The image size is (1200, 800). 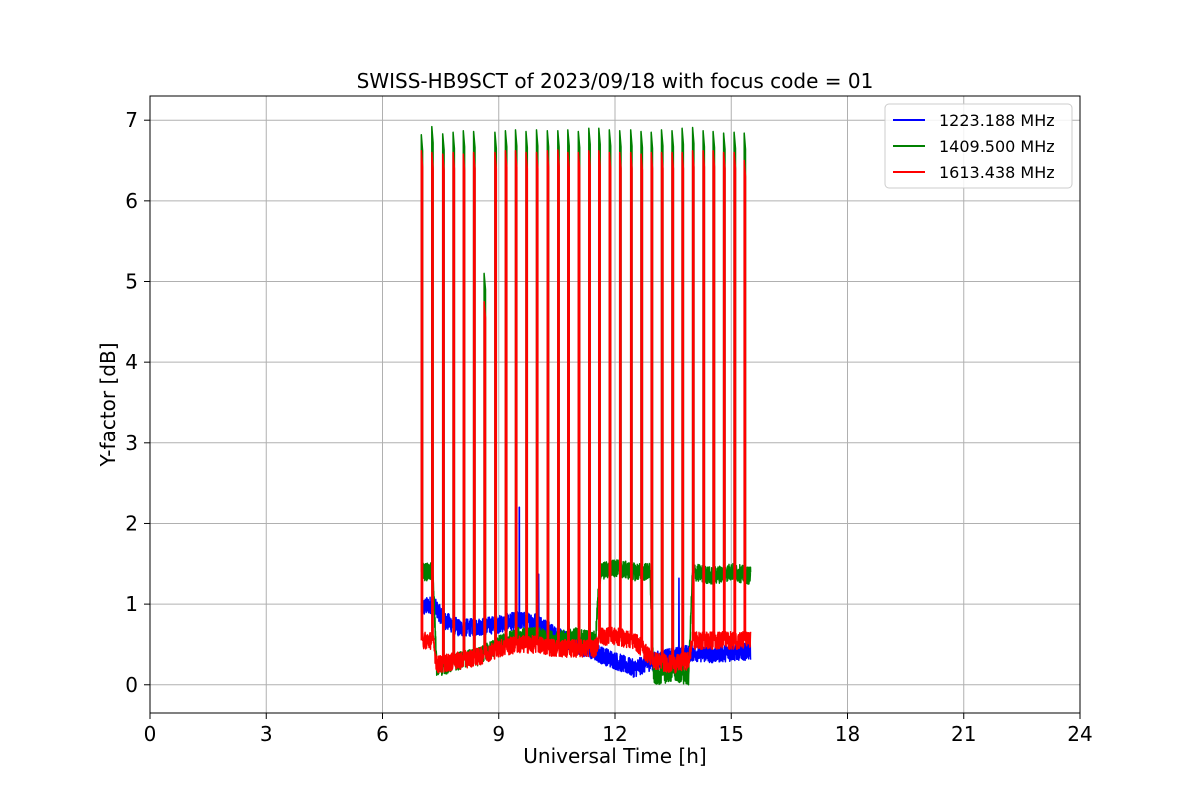 I want to click on y-tick-label: 5, so click(x=131, y=282).